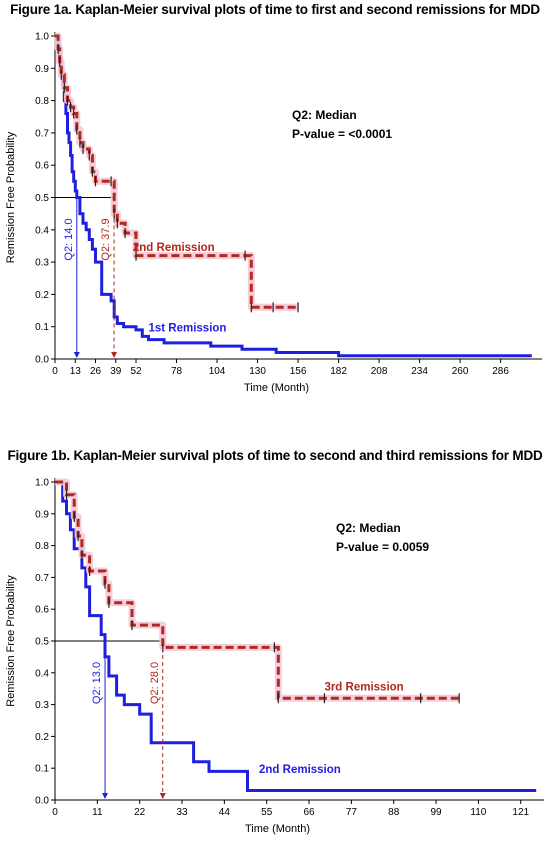  I want to click on x-tick-label: 66, so click(309, 812).